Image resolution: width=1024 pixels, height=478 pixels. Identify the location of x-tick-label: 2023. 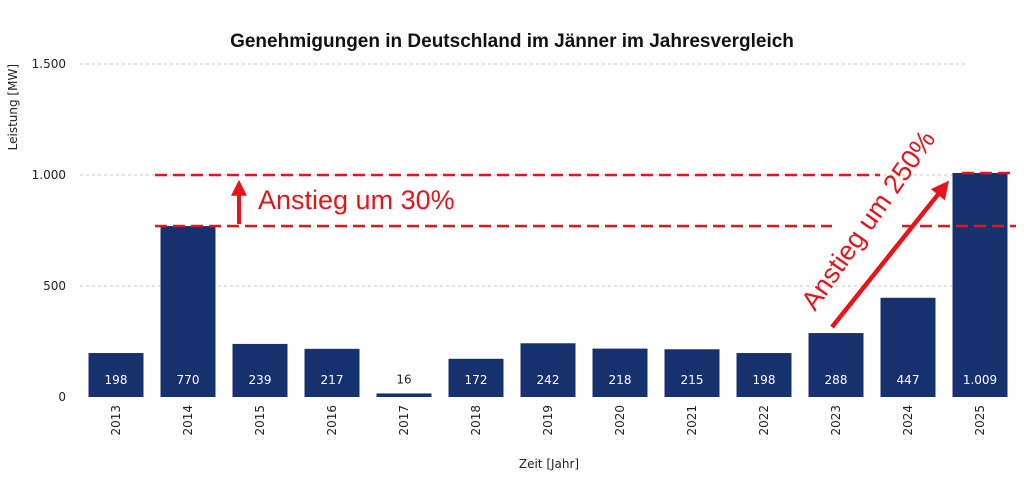
(836, 420).